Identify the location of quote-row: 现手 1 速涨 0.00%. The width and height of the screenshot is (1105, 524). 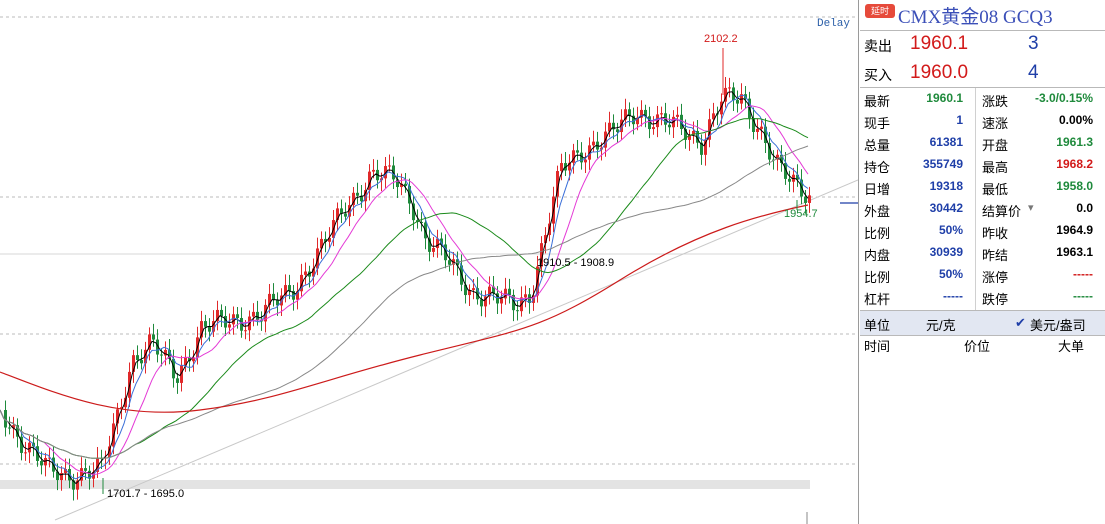
(982, 121).